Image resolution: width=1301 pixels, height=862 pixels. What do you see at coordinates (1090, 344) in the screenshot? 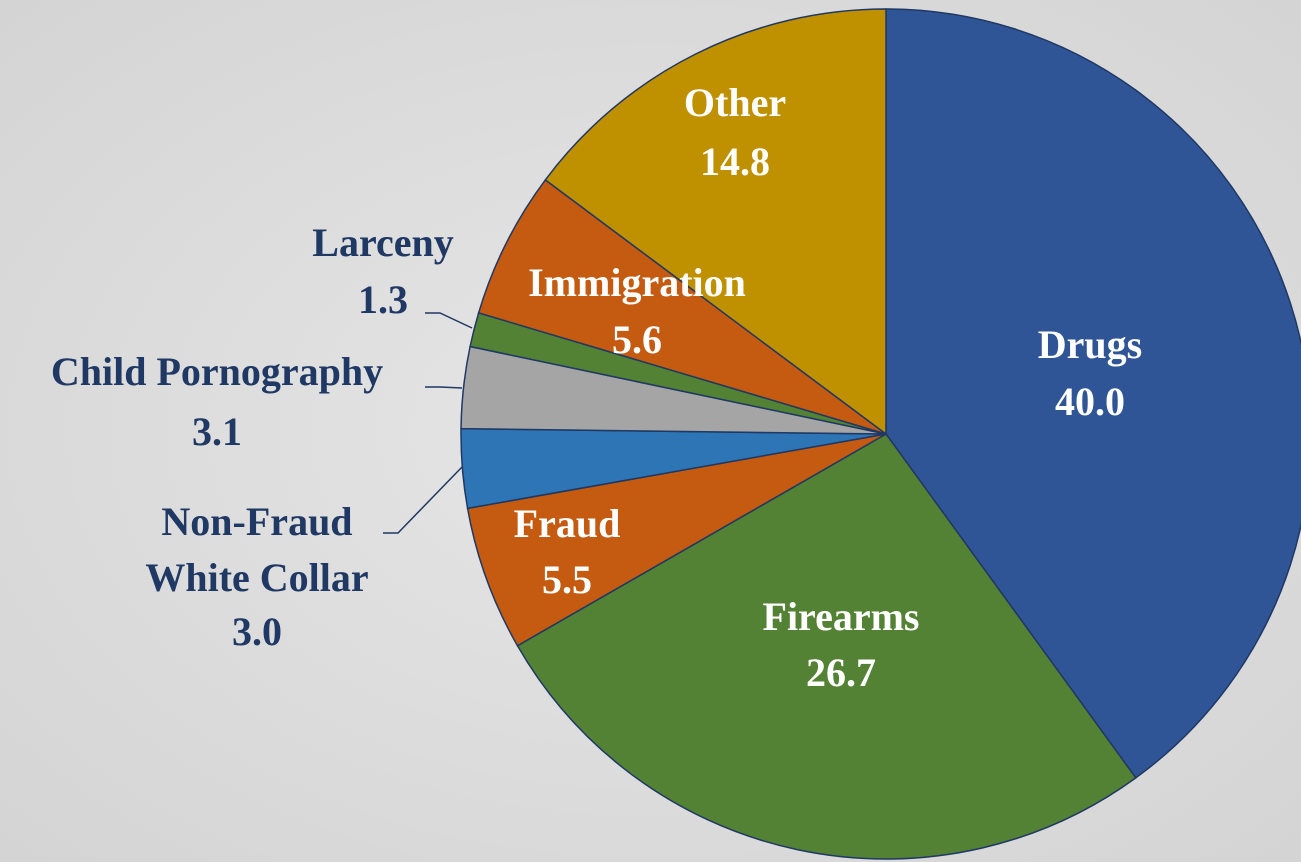
I see `slice-name: Drugs` at bounding box center [1090, 344].